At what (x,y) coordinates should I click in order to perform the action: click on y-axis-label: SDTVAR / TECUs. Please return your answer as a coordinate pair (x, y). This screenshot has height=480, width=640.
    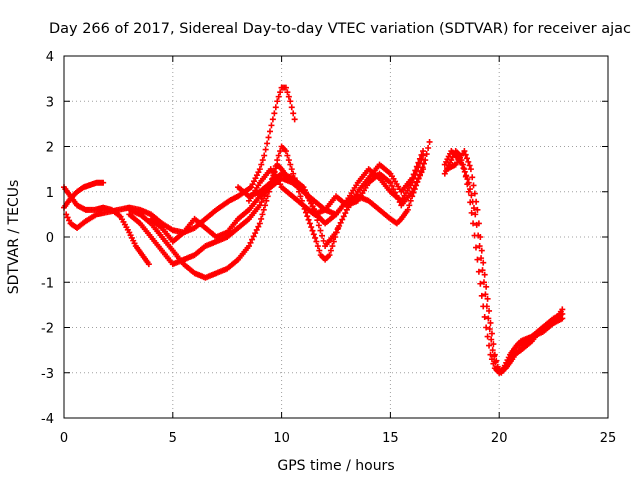
    Looking at the image, I should click on (14, 237).